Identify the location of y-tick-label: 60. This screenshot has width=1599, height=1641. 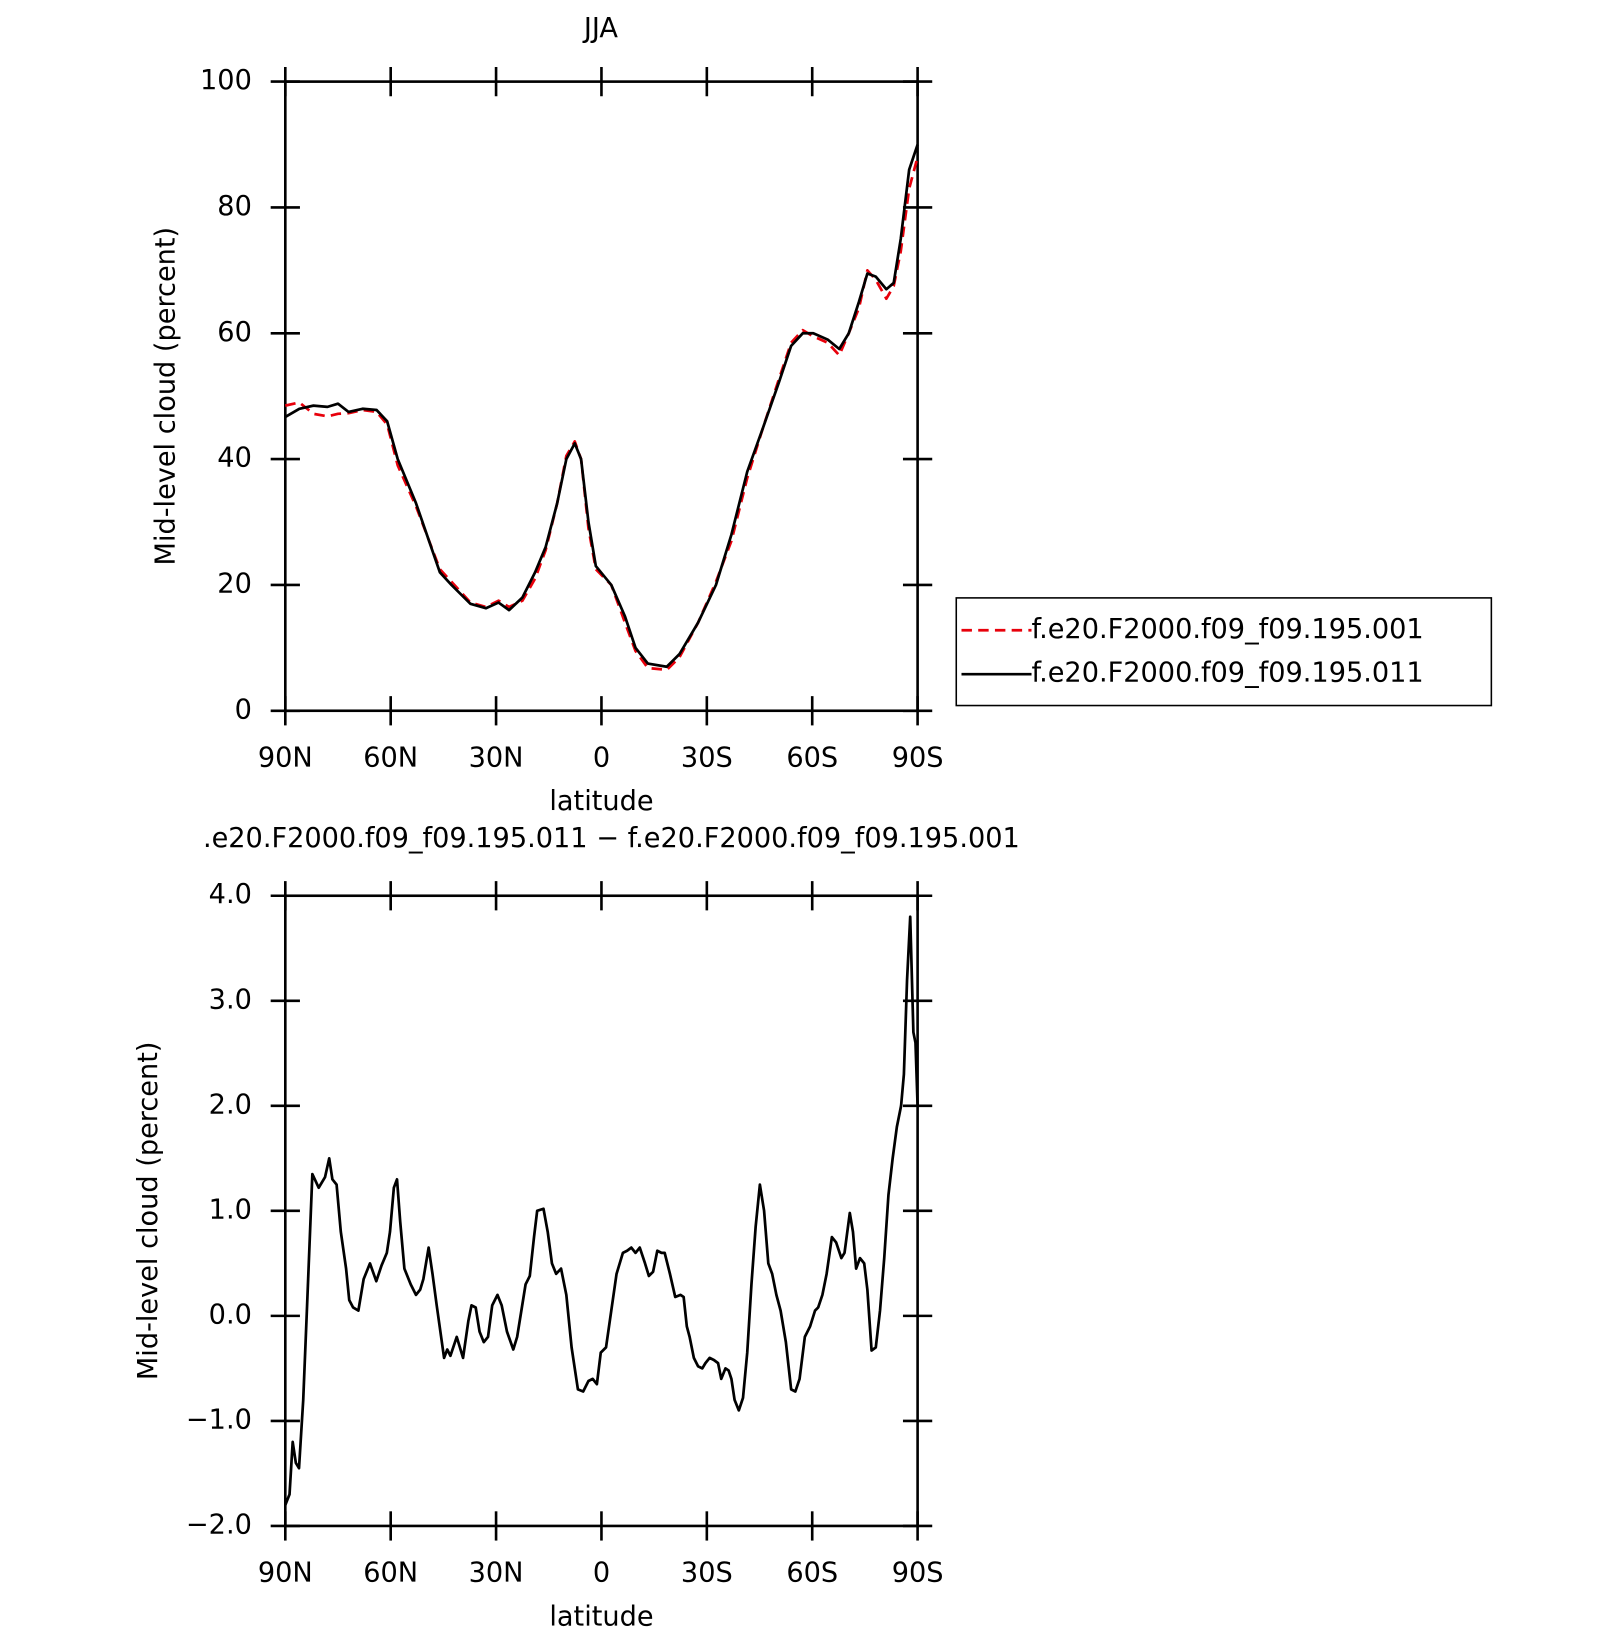
(234, 332).